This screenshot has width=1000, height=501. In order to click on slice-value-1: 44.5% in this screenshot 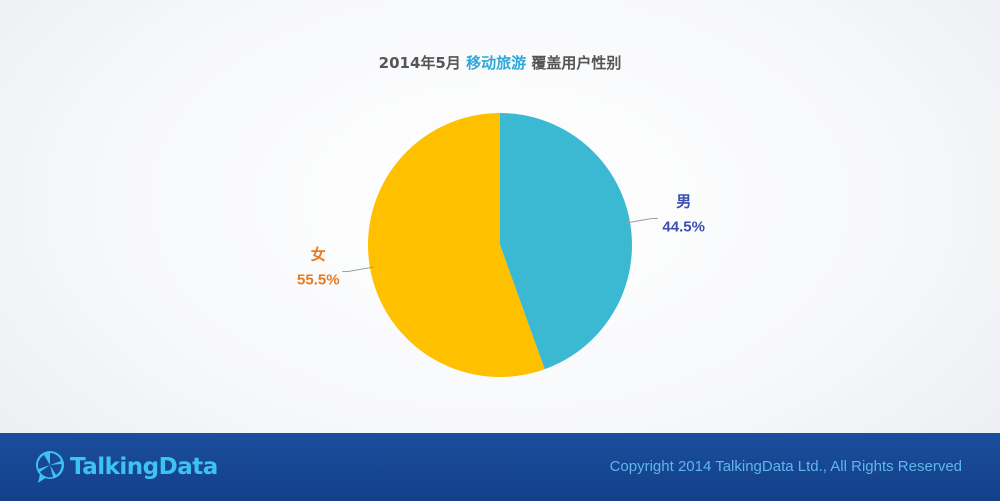, I will do `click(683, 227)`.